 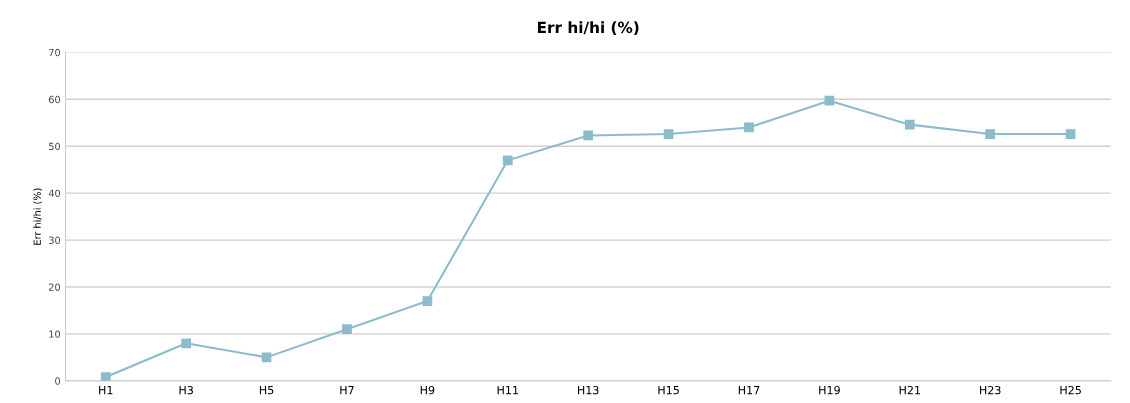 What do you see at coordinates (990, 390) in the screenshot?
I see `x-tick-label: H23` at bounding box center [990, 390].